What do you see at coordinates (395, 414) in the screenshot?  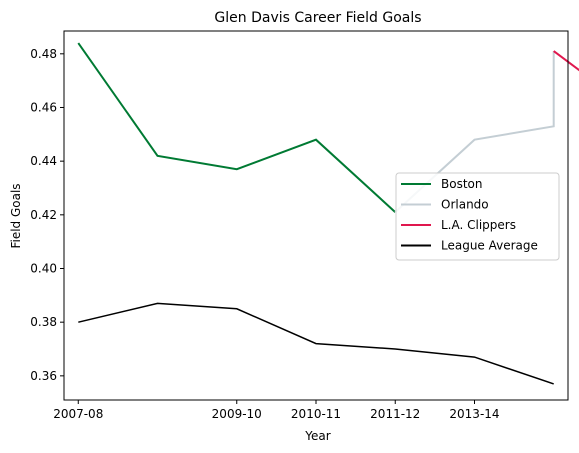 I see `x-tick-label: 2011-12` at bounding box center [395, 414].